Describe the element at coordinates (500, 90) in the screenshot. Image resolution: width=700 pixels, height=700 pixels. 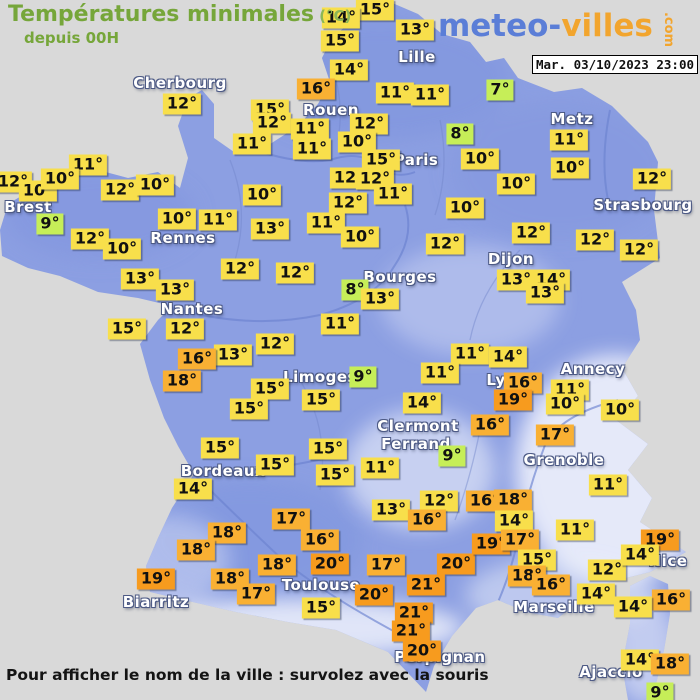
I see `temperature-badge: 7°` at that location.